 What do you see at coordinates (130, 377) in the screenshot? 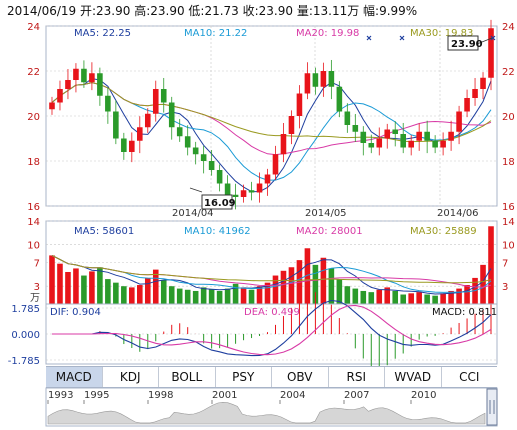
I see `tab-kdj: KDJ` at bounding box center [130, 377].